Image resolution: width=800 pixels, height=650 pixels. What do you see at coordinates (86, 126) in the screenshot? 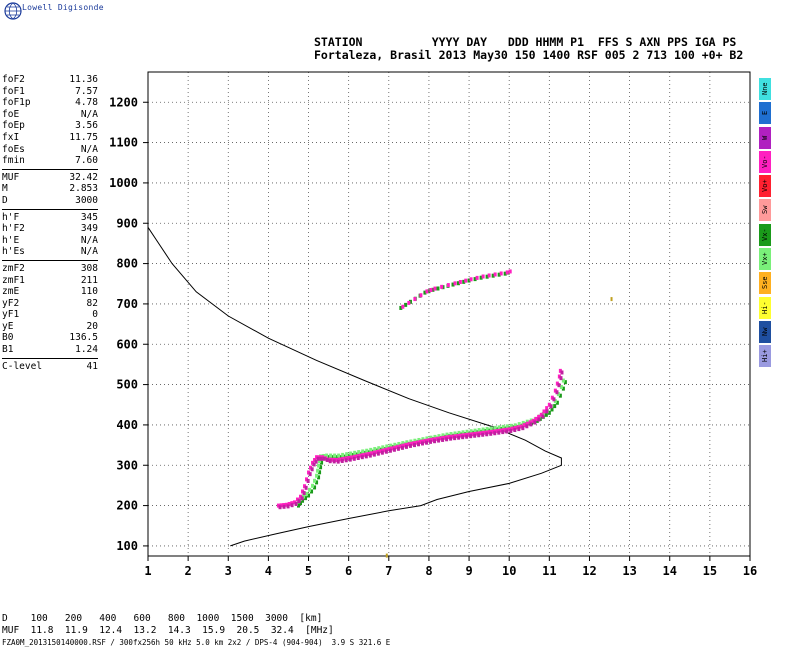
I see `param-value: 3.56` at bounding box center [86, 126].